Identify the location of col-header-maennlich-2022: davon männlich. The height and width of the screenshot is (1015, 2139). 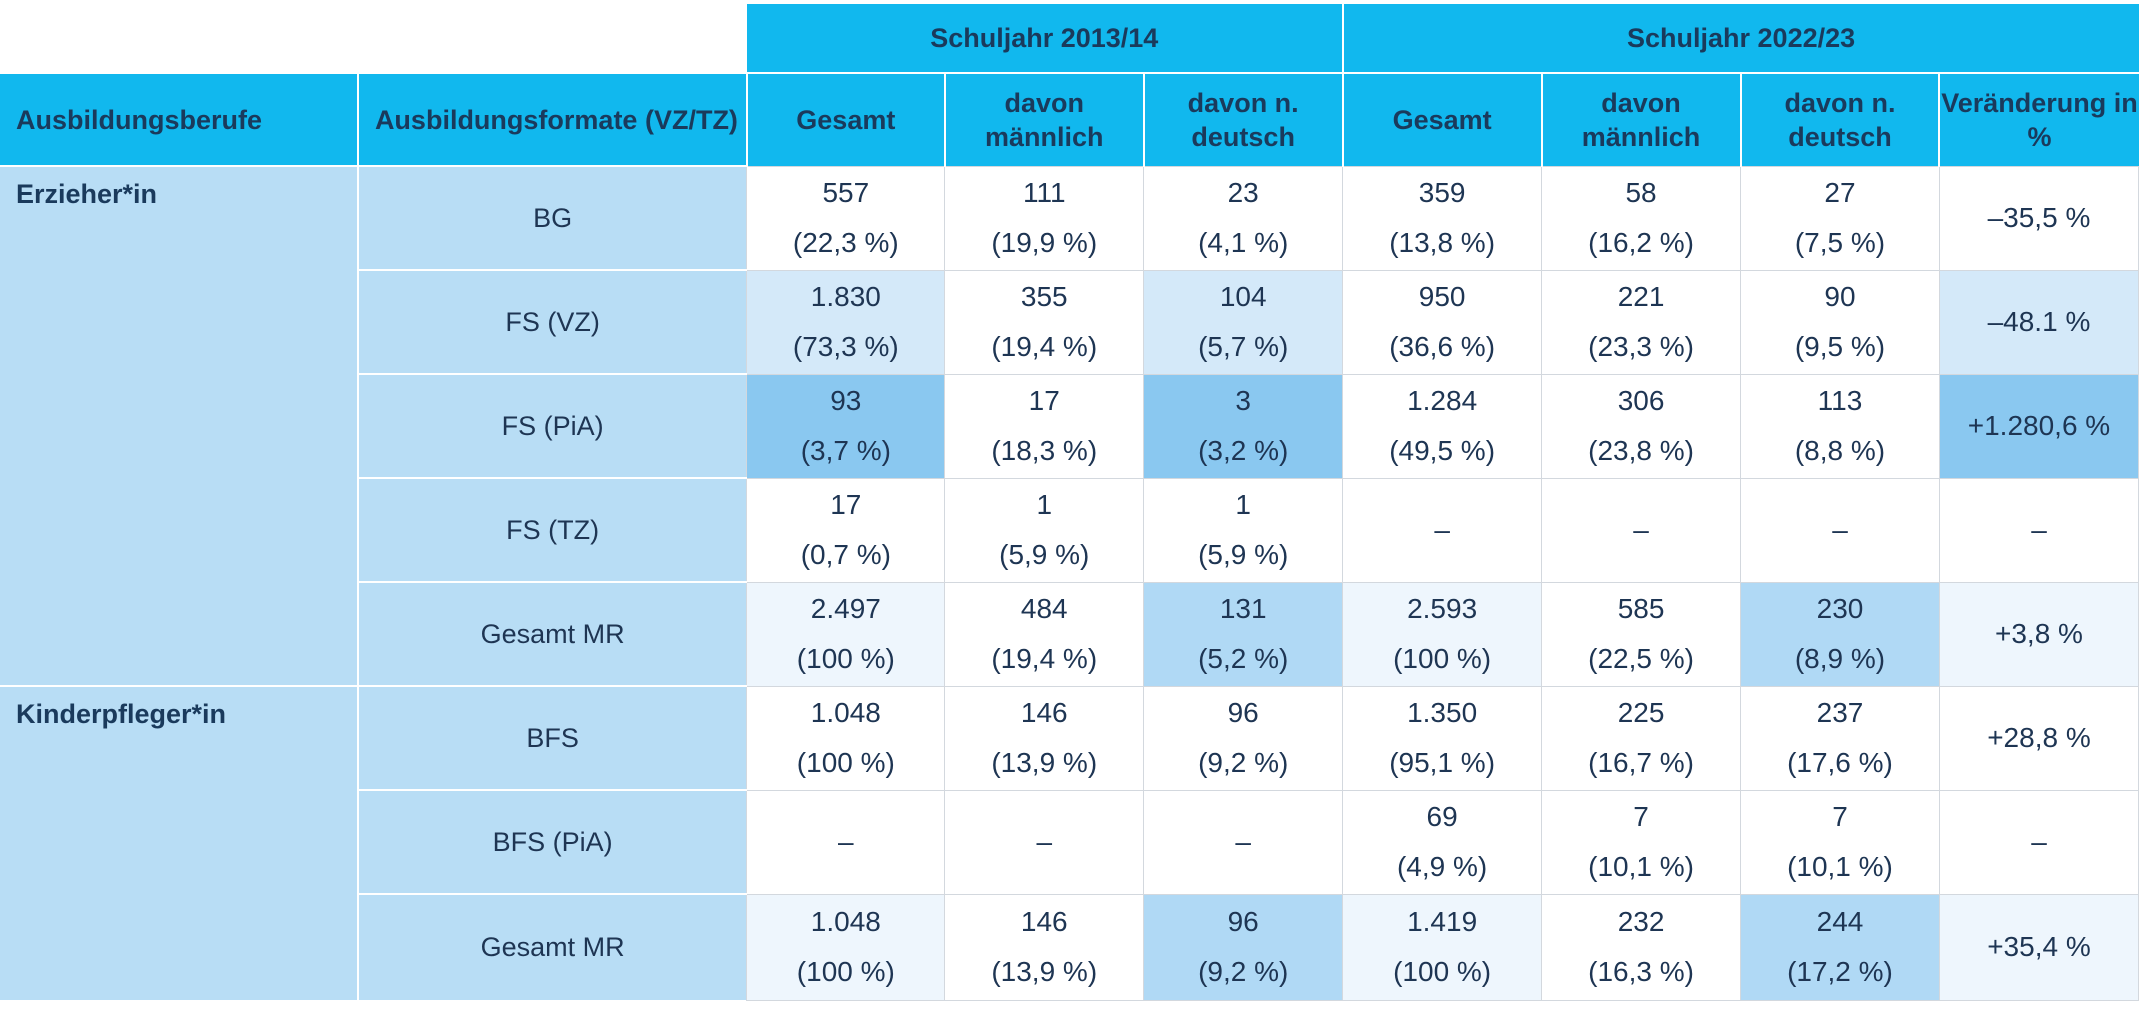
(1640, 119).